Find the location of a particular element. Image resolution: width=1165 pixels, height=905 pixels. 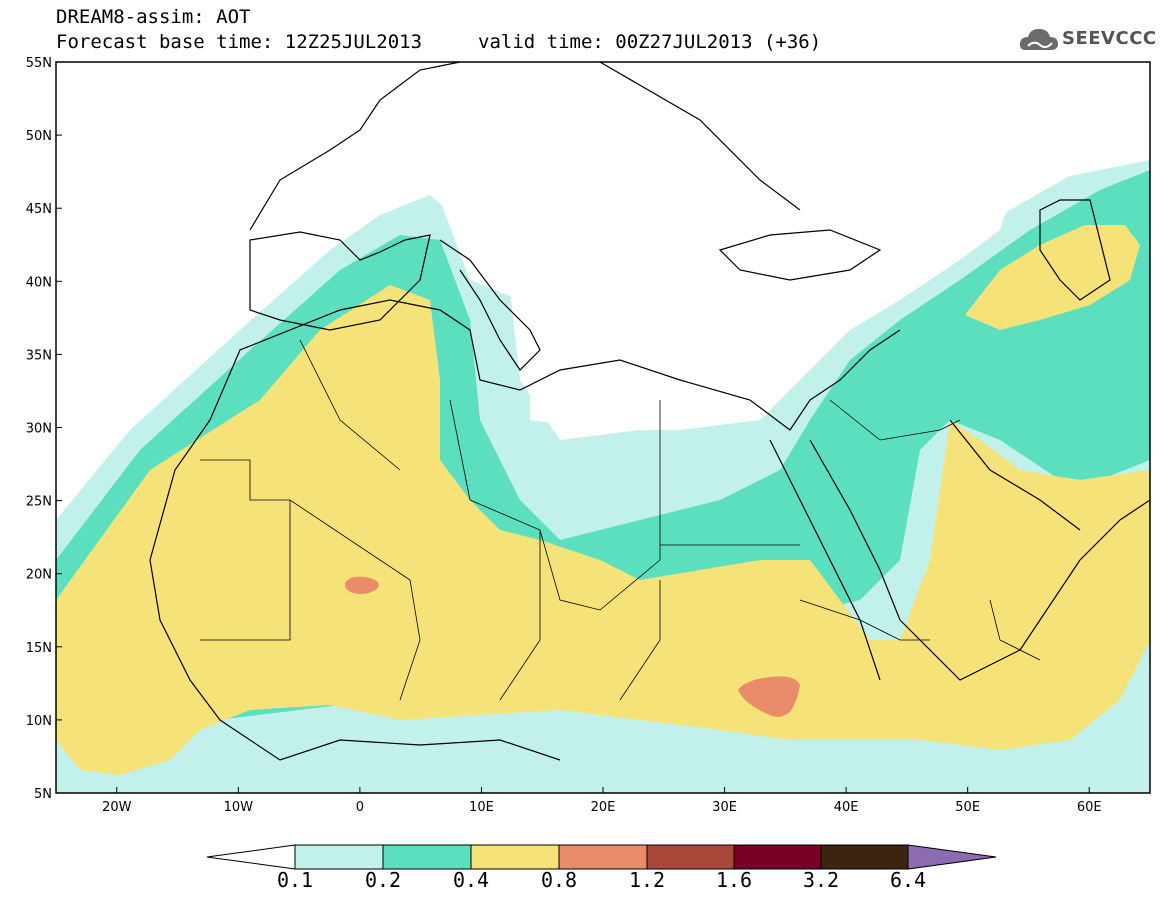

colorbar-label-0.1: 0.1 is located at coordinates (295, 880).